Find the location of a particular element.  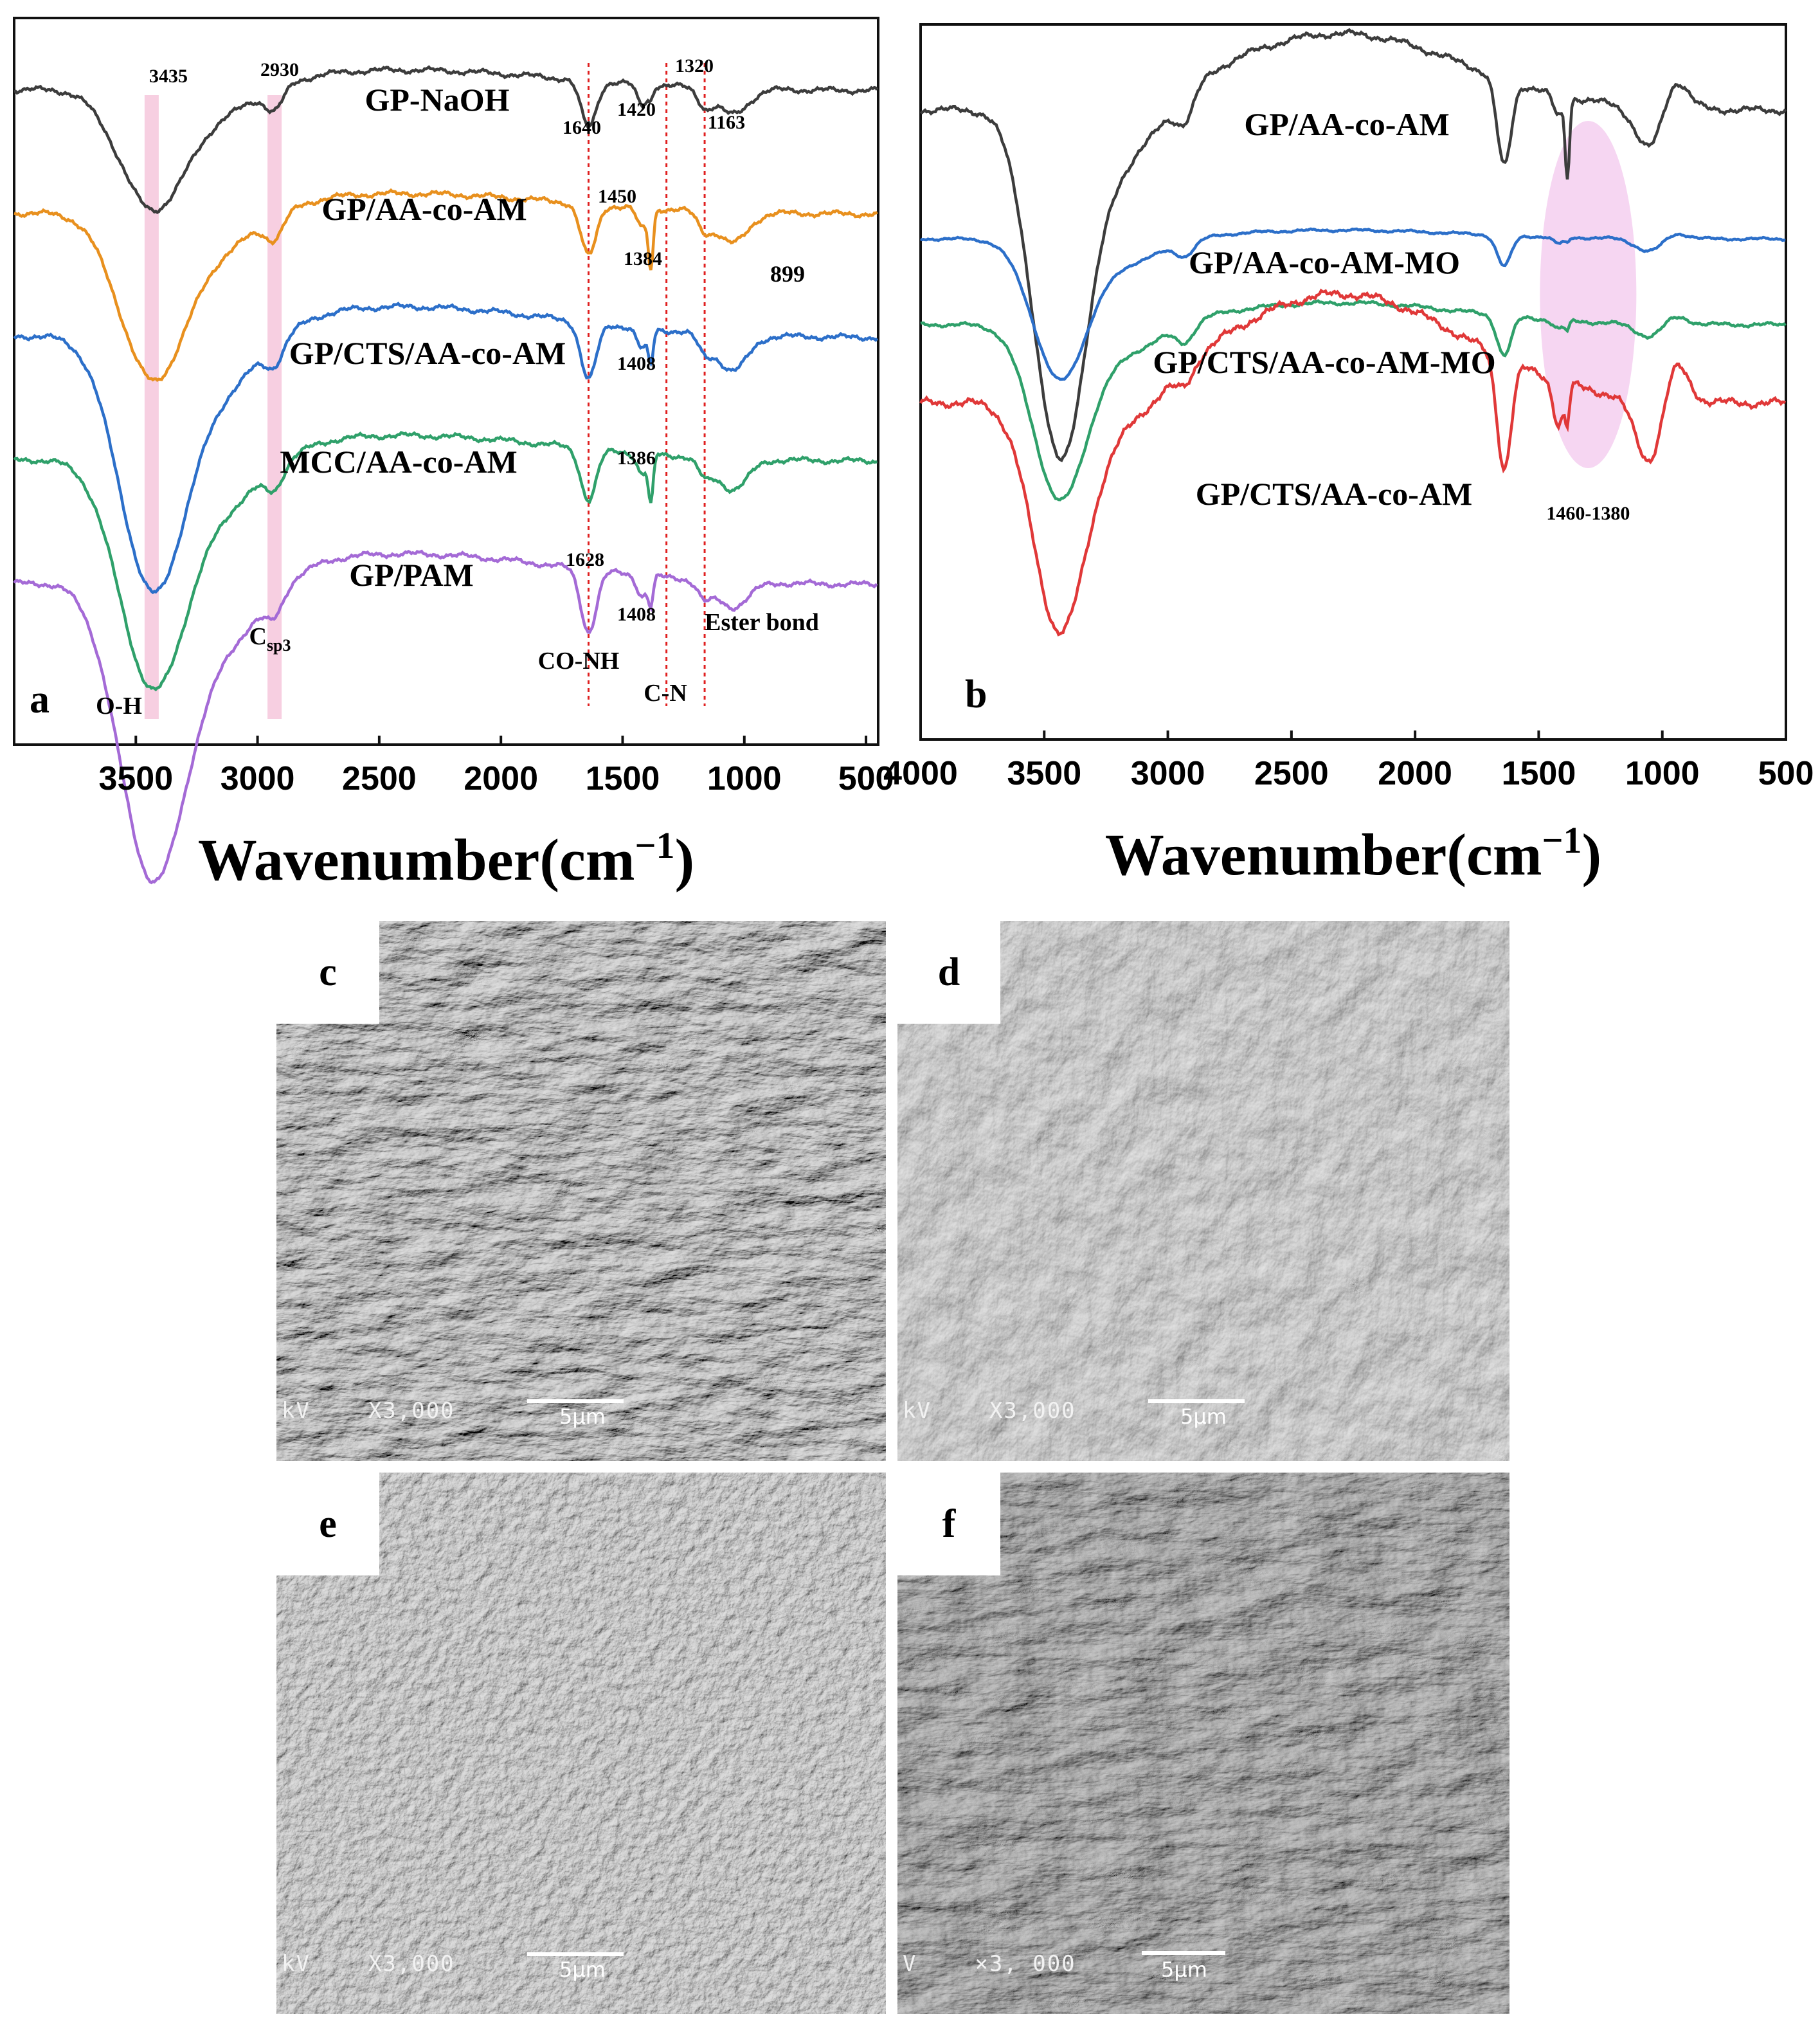

sem-scalebar-e is located at coordinates (575, 1954).